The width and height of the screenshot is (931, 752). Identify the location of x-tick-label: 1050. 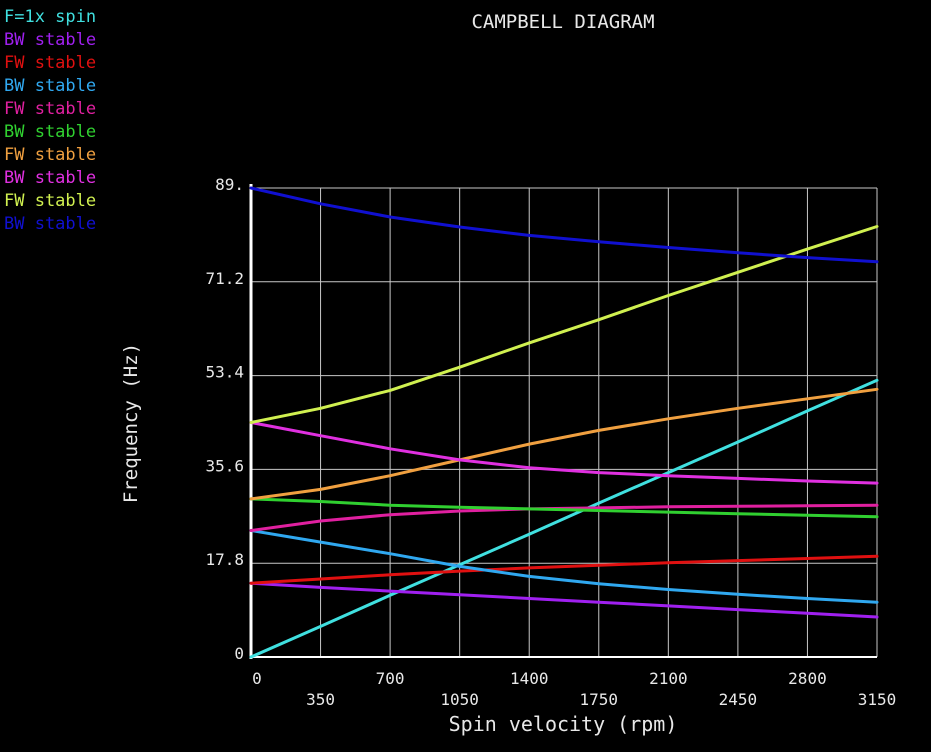
(459, 699).